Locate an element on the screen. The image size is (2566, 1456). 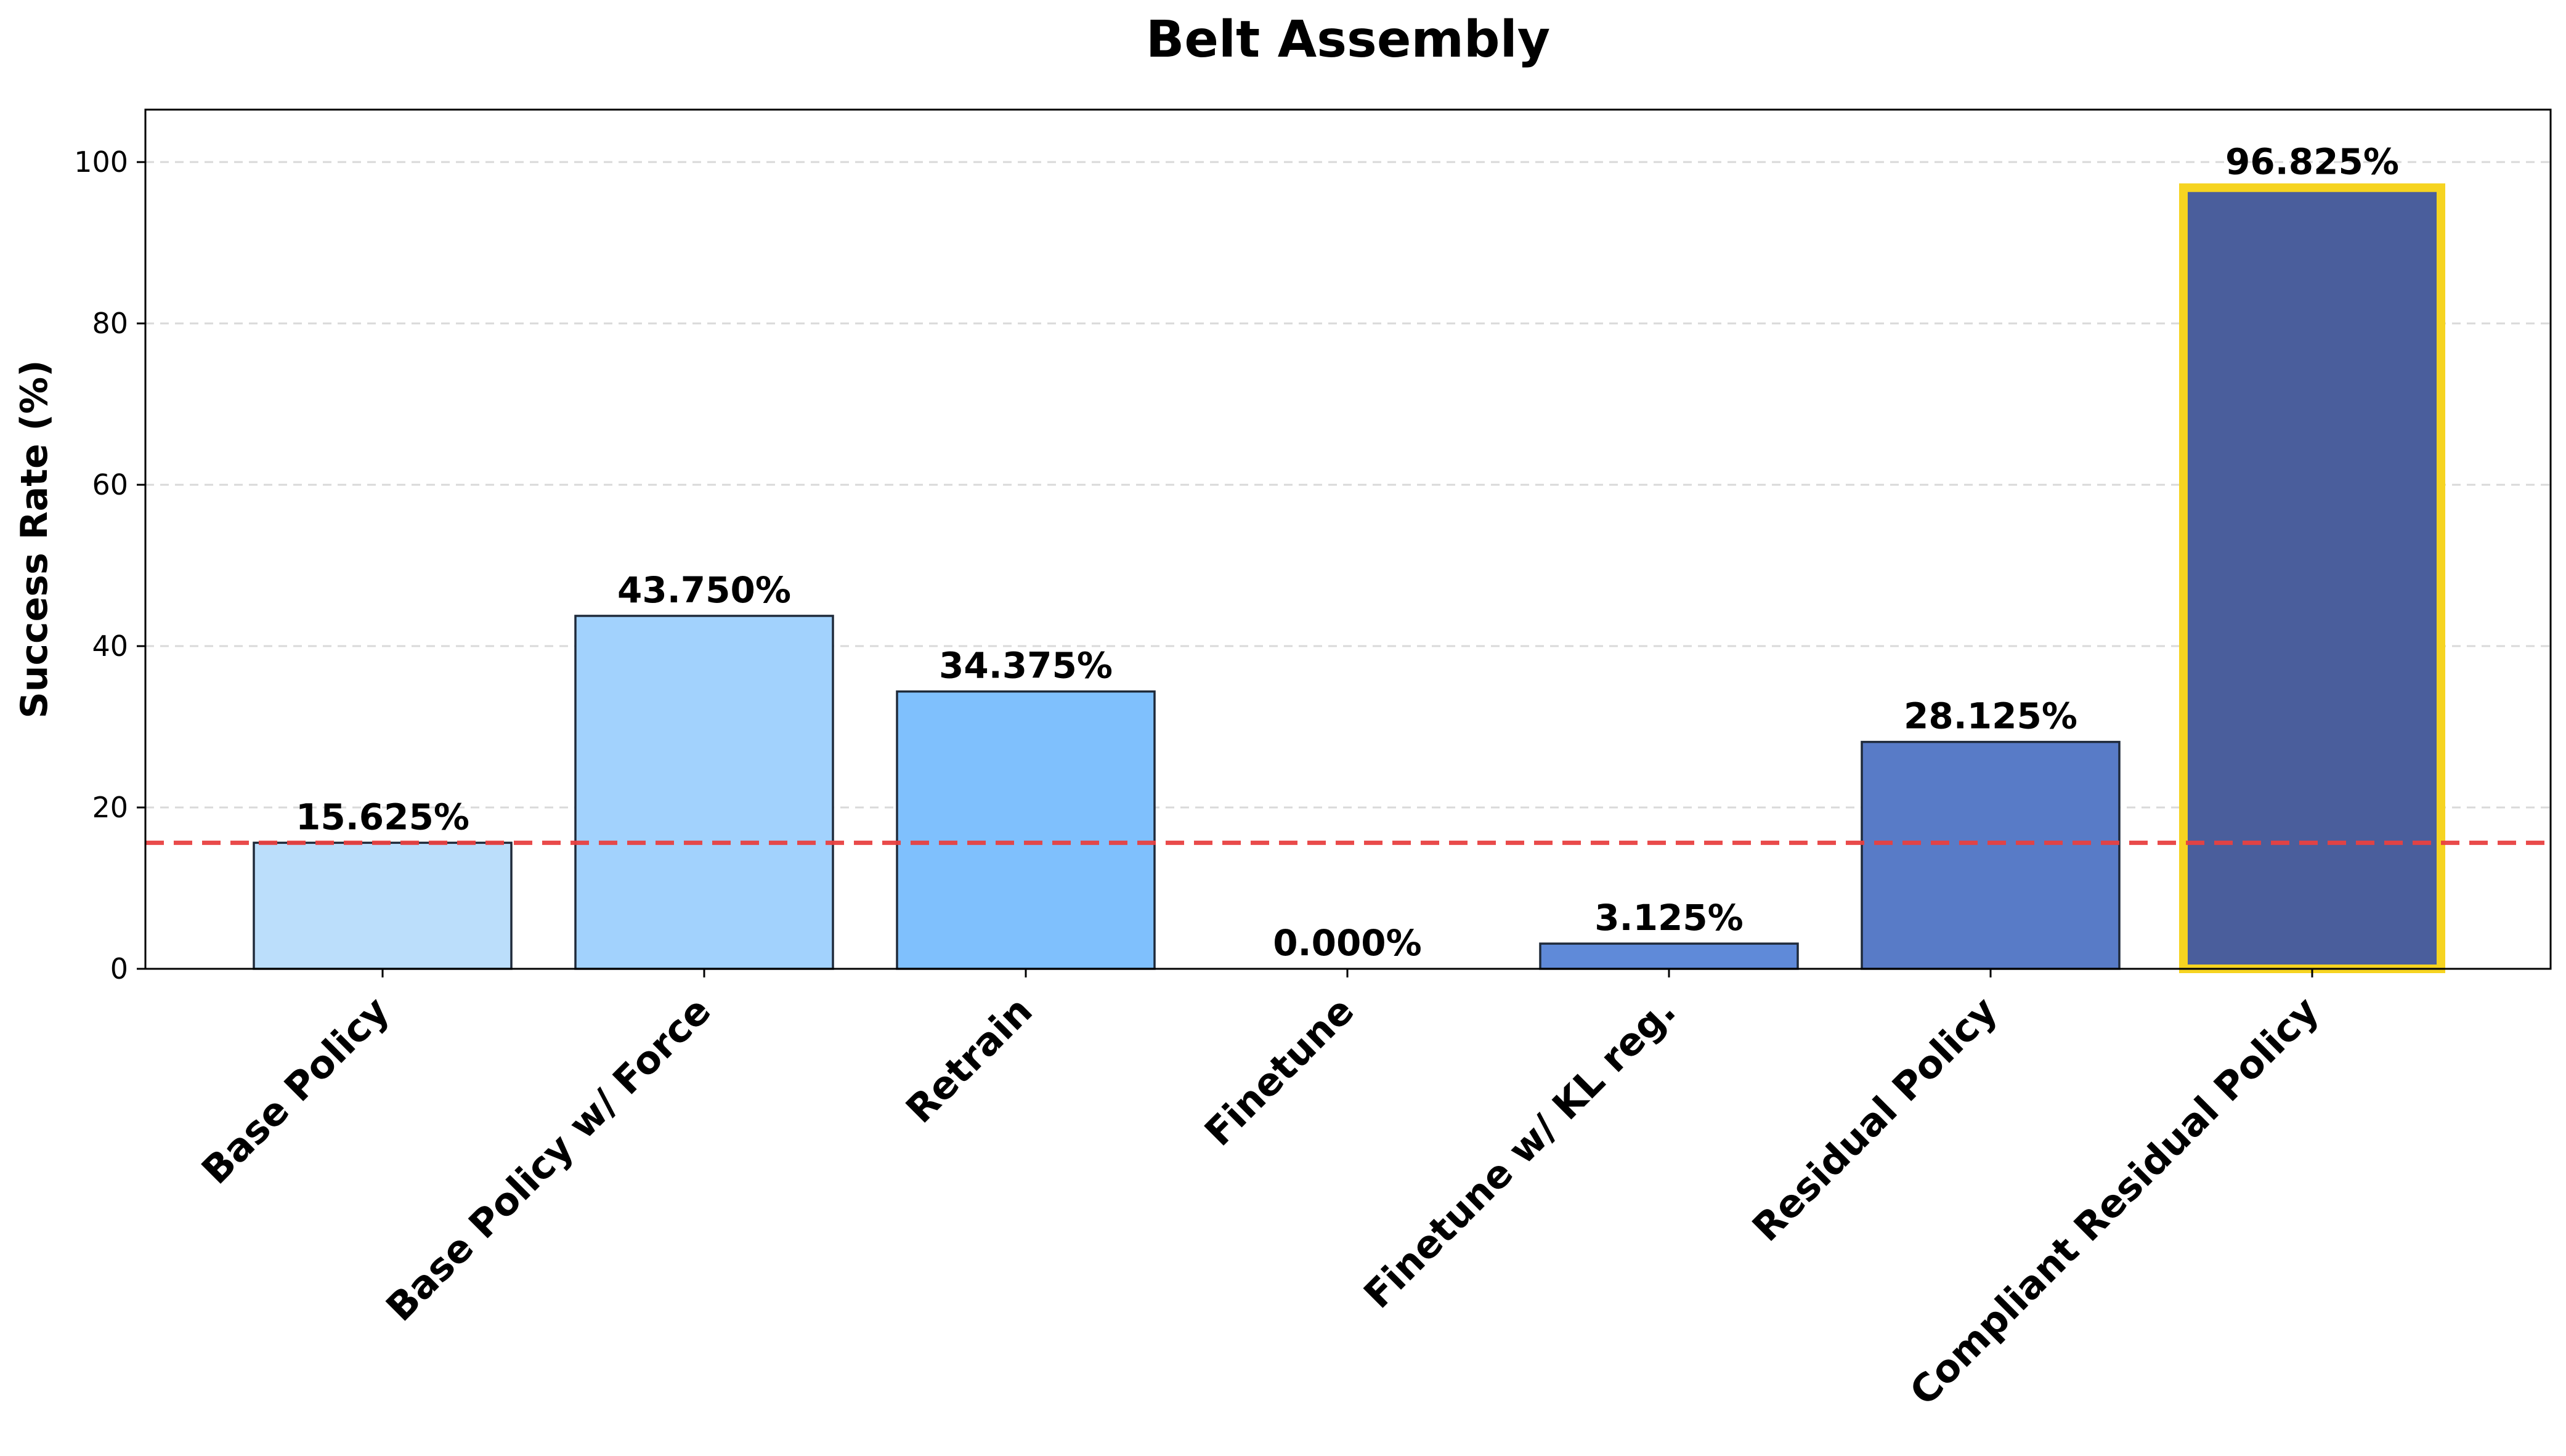
y-axis-label: Success Rate (%) is located at coordinates (34, 539).